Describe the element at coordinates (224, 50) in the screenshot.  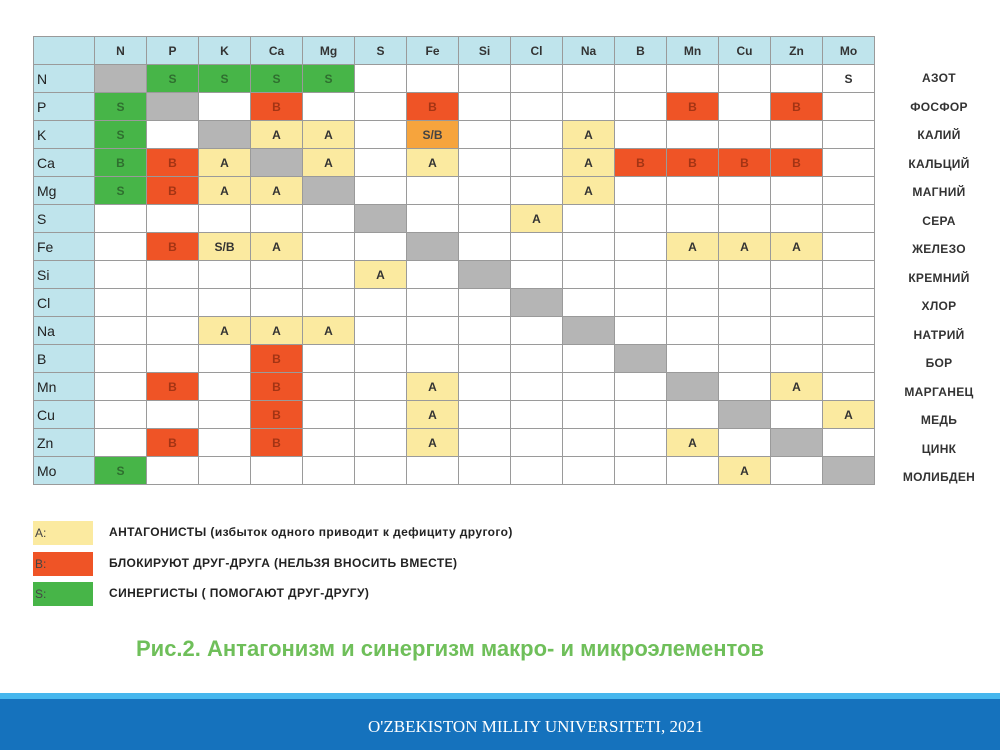
I see `column-header: K` at that location.